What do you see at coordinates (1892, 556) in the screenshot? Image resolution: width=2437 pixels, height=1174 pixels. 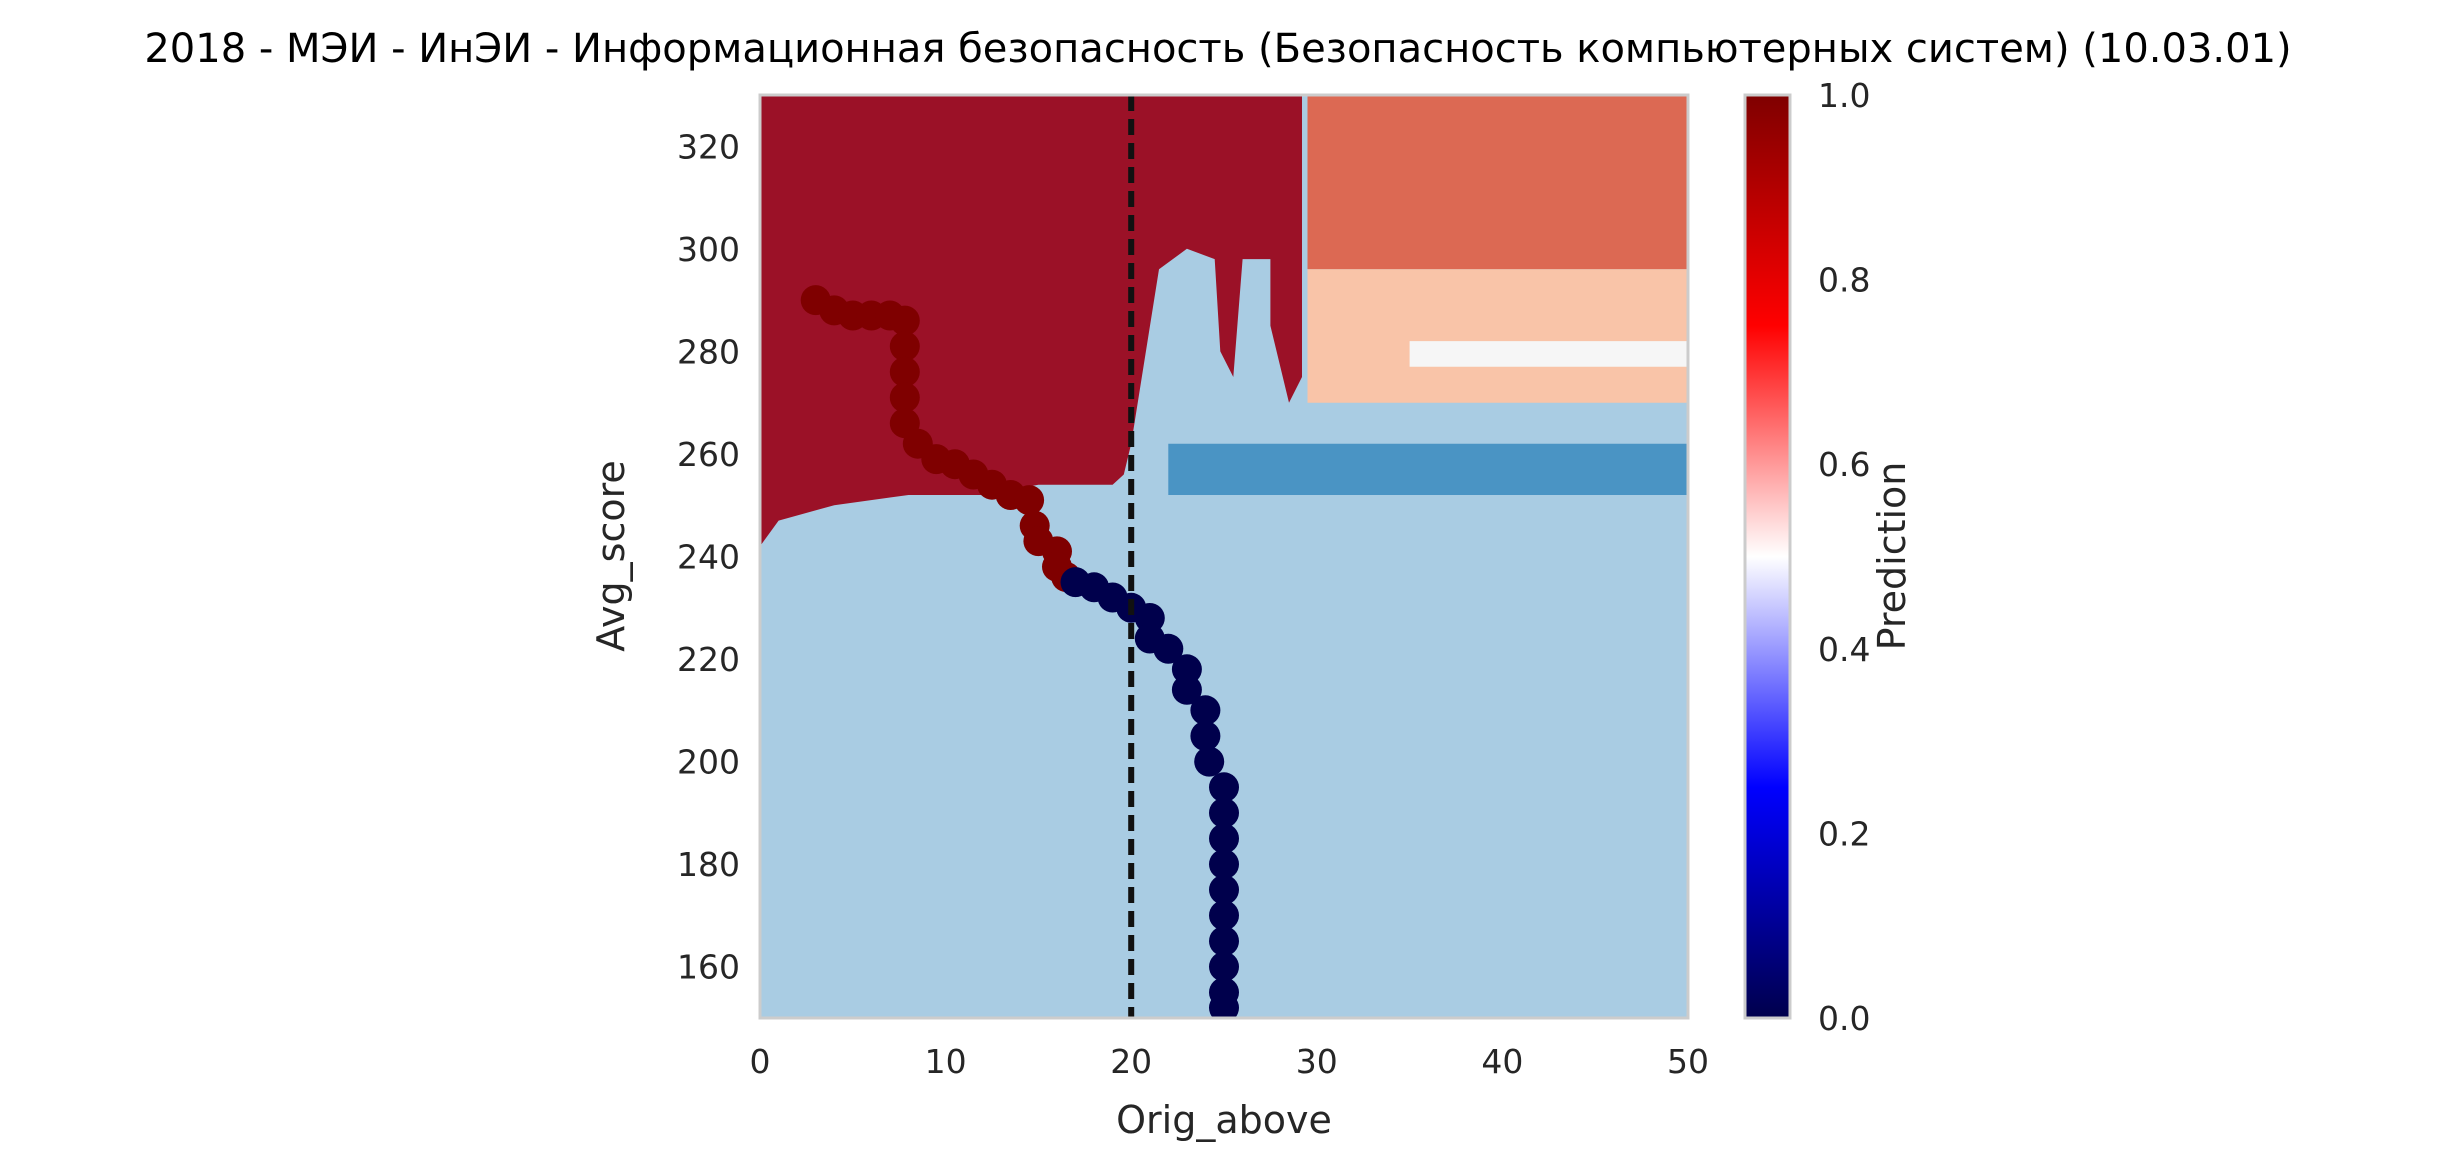 I see `colorbar-label: Prediction` at bounding box center [1892, 556].